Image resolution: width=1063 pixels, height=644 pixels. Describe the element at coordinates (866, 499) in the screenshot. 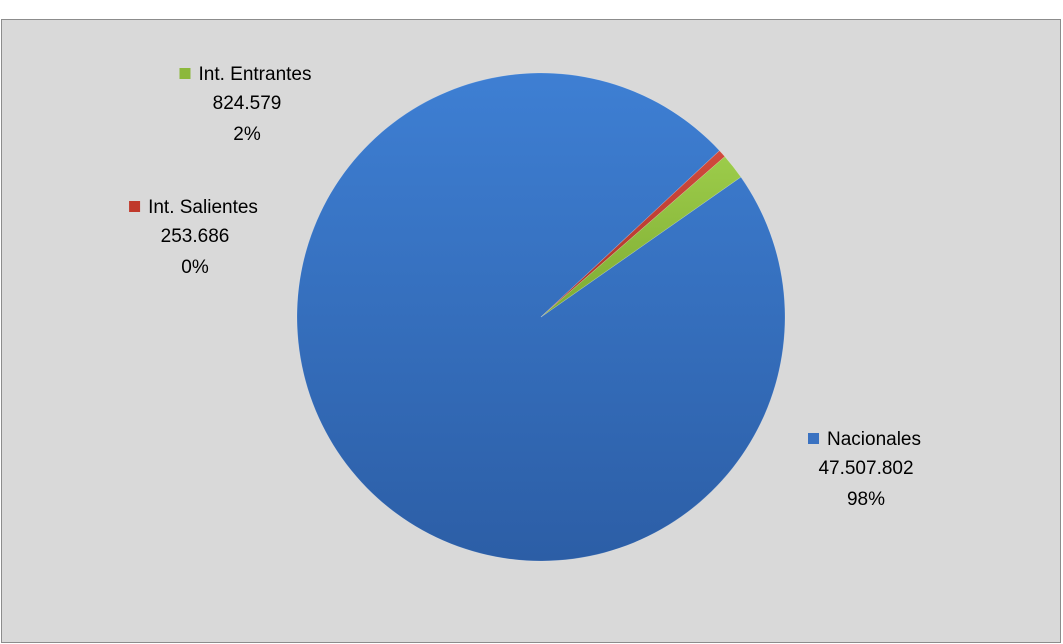

I see `data-label-percent: 98%` at that location.